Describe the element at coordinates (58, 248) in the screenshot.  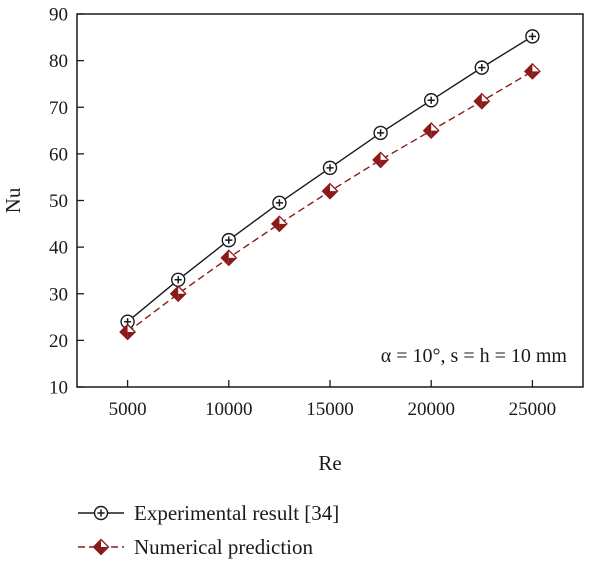
I see `y-tick-label: 40` at that location.